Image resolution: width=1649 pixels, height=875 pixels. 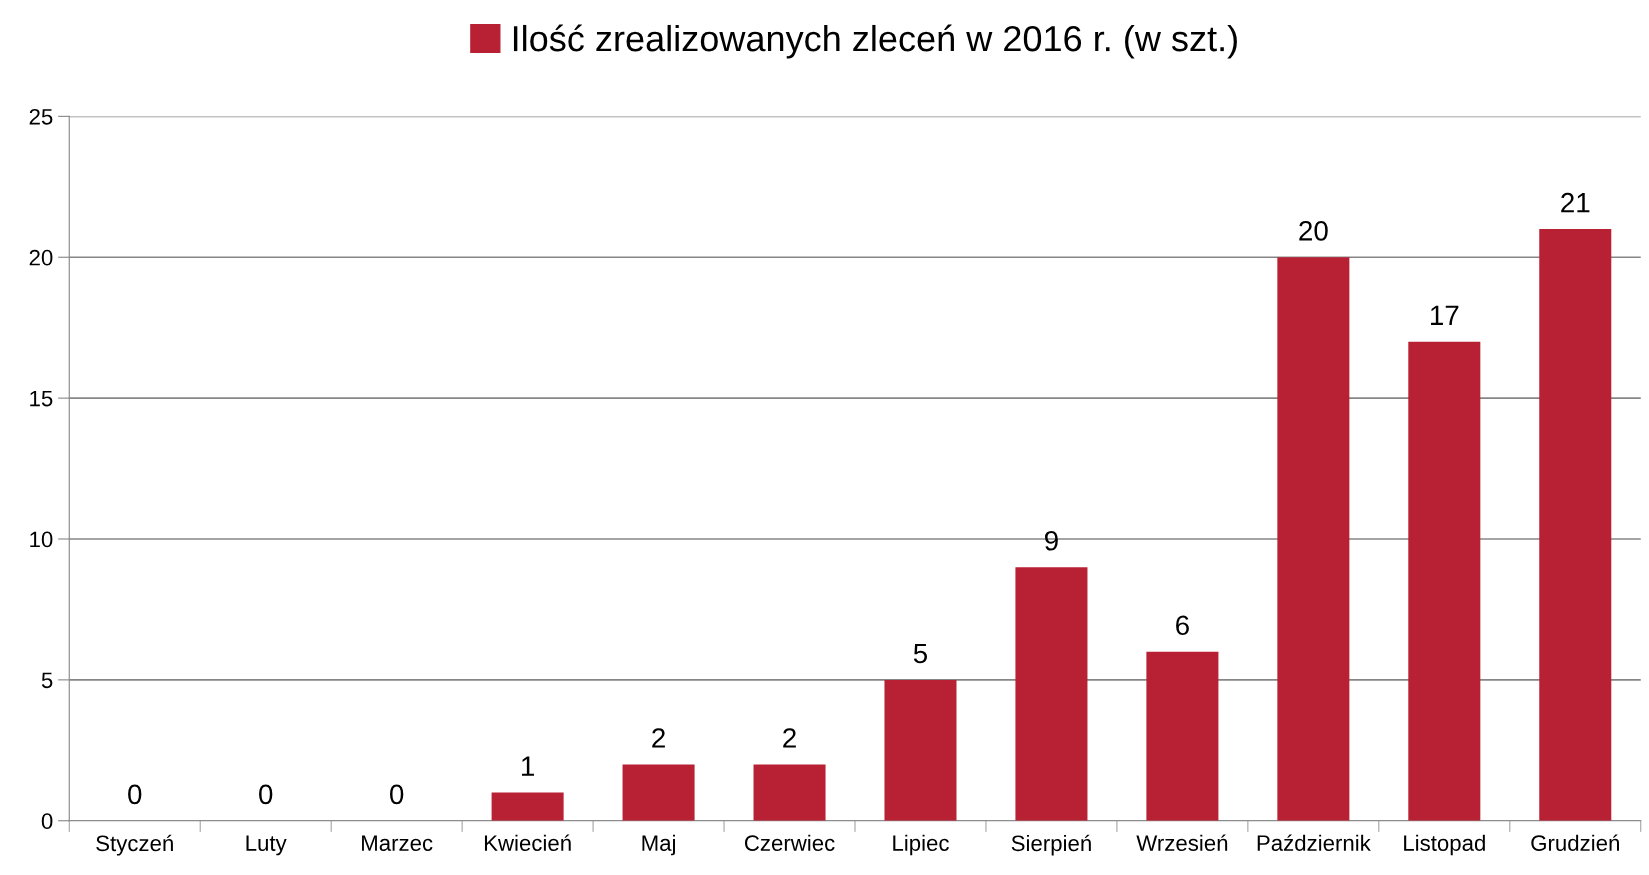 What do you see at coordinates (1444, 315) in the screenshot?
I see `data-label: 17` at bounding box center [1444, 315].